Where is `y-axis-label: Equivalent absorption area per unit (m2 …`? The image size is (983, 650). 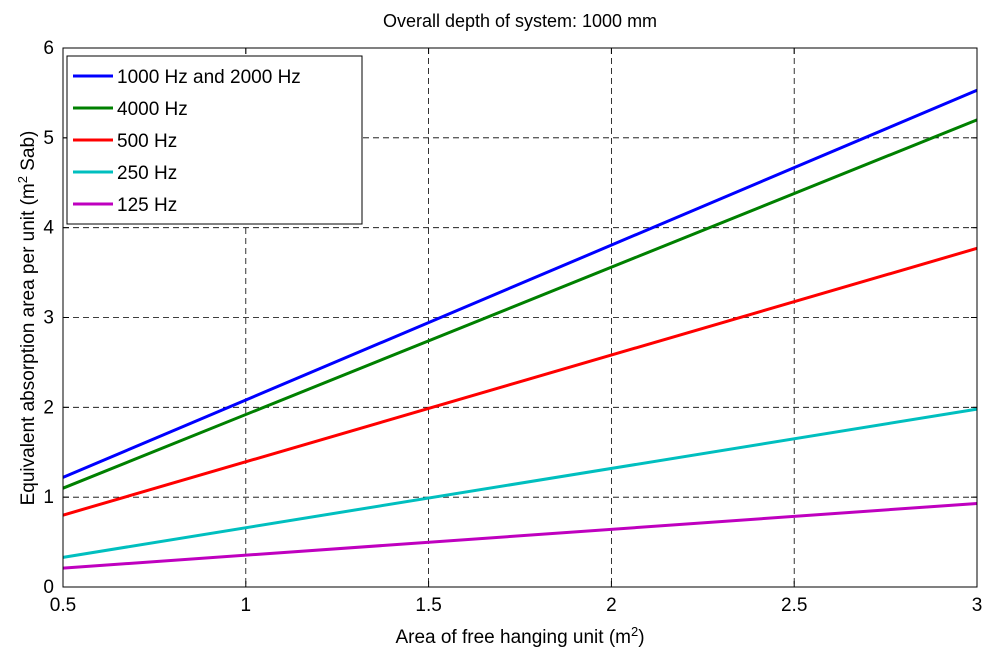 y-axis-label: Equivalent absorption area per unit (m2 … is located at coordinates (27, 318).